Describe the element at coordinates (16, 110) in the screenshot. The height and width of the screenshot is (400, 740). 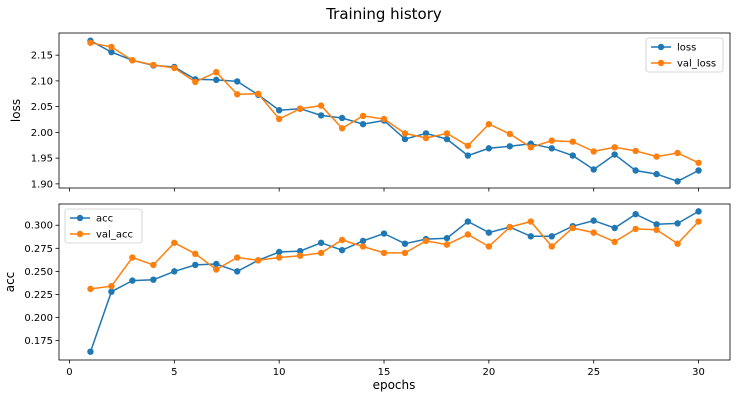
I see `y-axis-label: loss` at that location.